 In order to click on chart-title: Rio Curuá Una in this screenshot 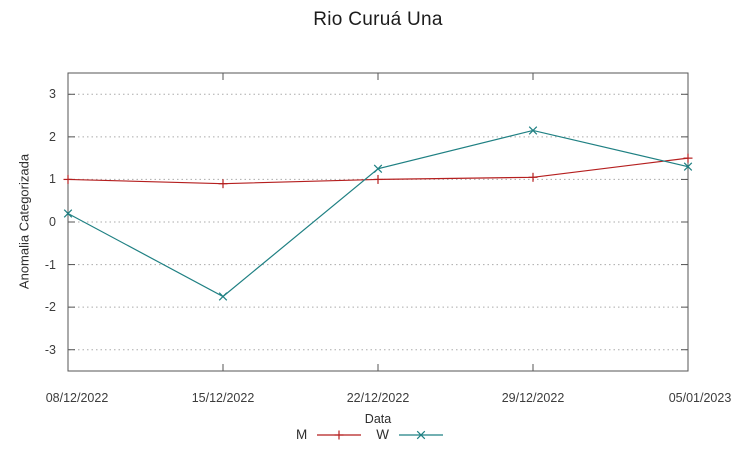, I will do `click(378, 19)`.